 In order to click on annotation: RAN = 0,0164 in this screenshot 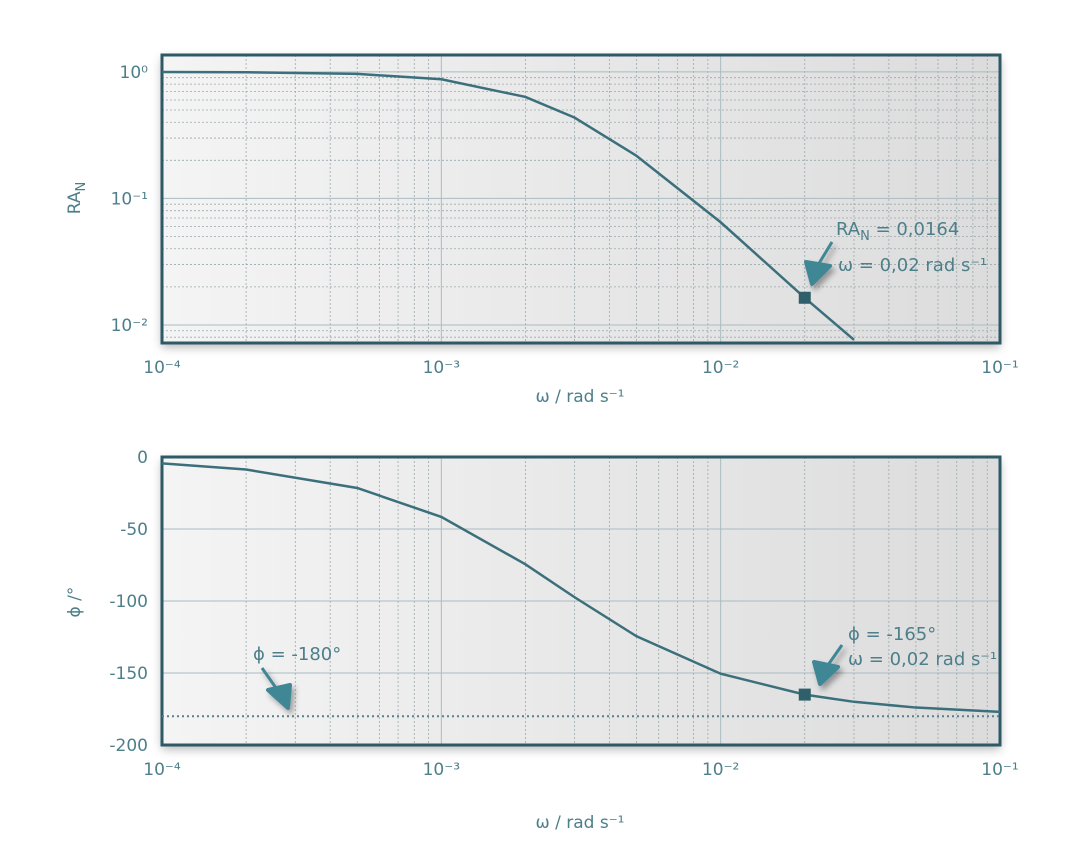, I will do `click(897, 231)`.